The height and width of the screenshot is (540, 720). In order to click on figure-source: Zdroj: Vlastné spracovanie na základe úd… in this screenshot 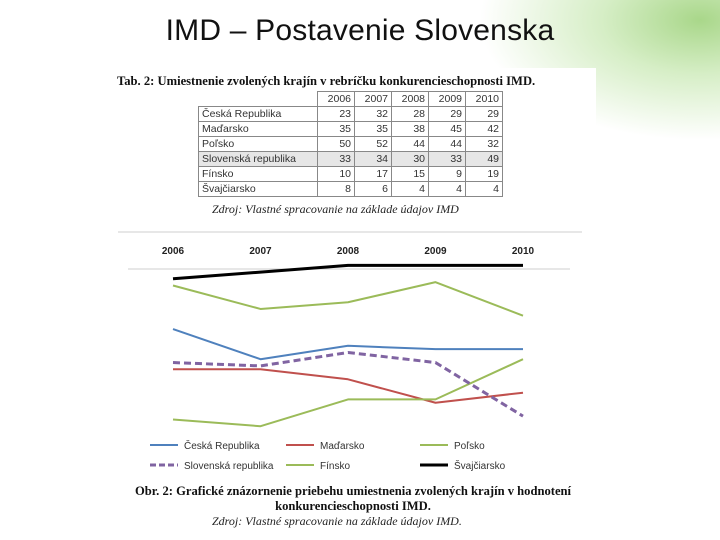, I will do `click(337, 521)`.